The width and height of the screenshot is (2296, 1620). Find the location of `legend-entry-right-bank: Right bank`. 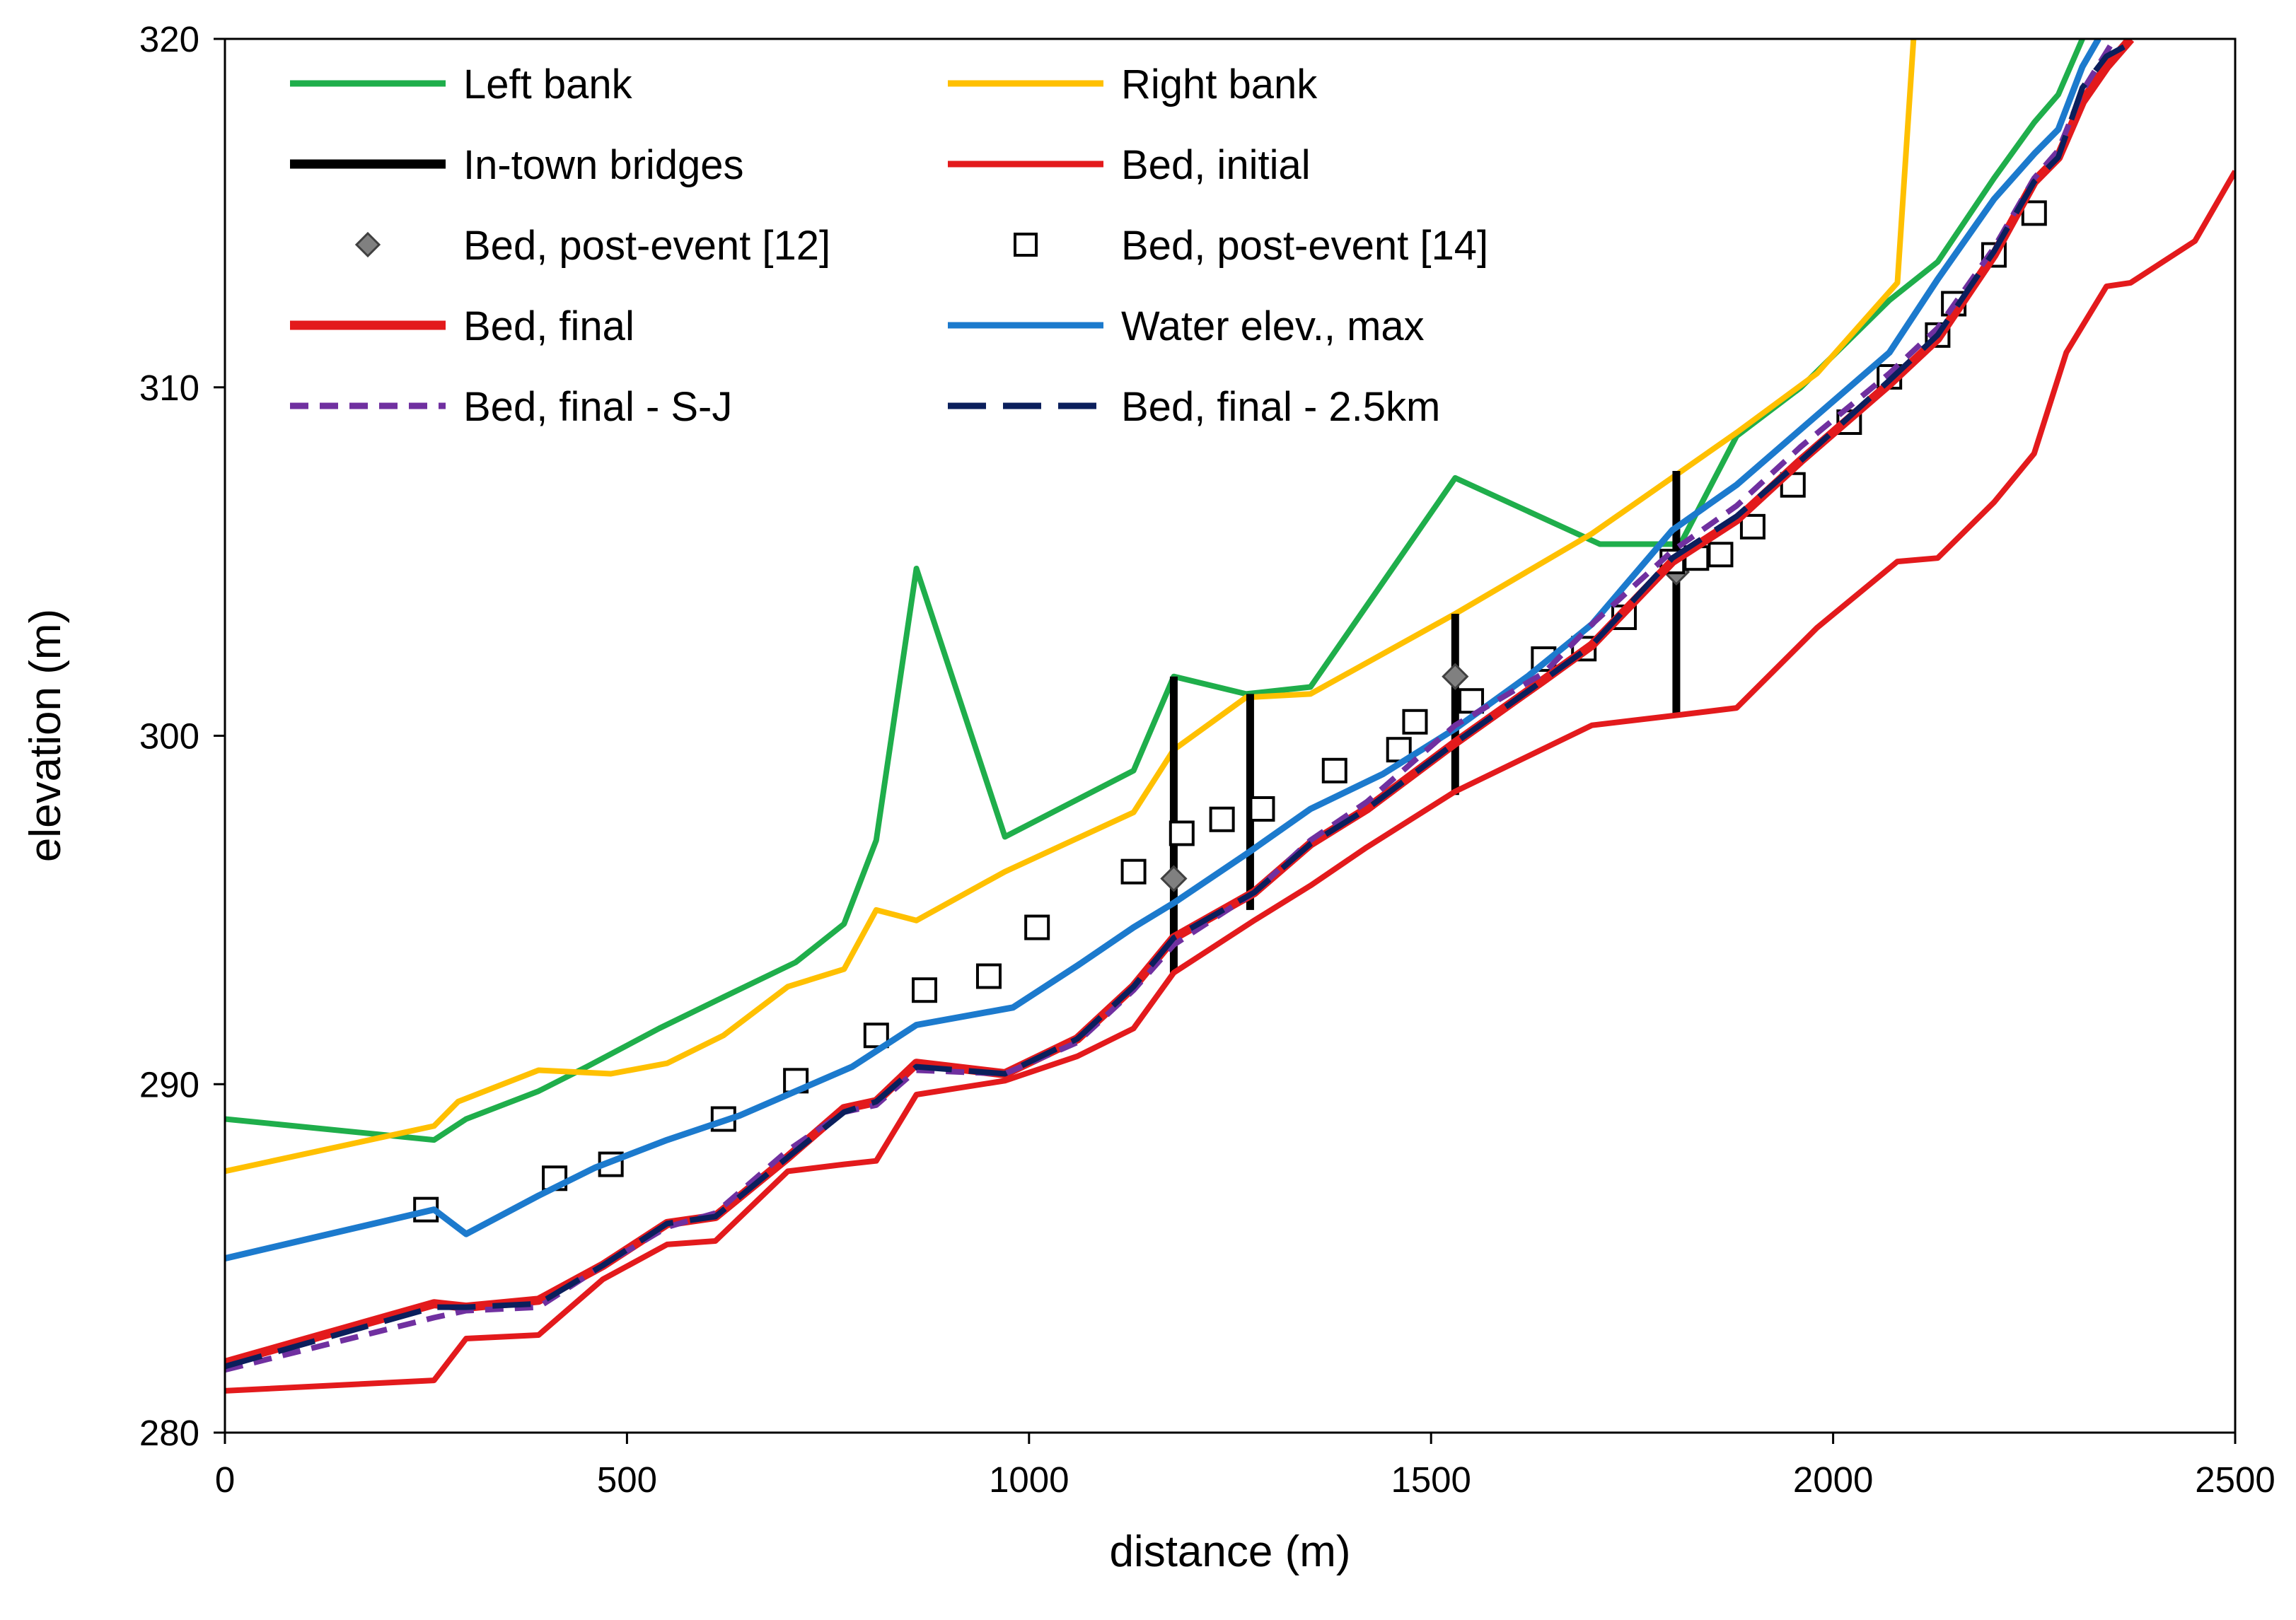

legend-entry-right-bank: Right bank is located at coordinates (1133, 85).